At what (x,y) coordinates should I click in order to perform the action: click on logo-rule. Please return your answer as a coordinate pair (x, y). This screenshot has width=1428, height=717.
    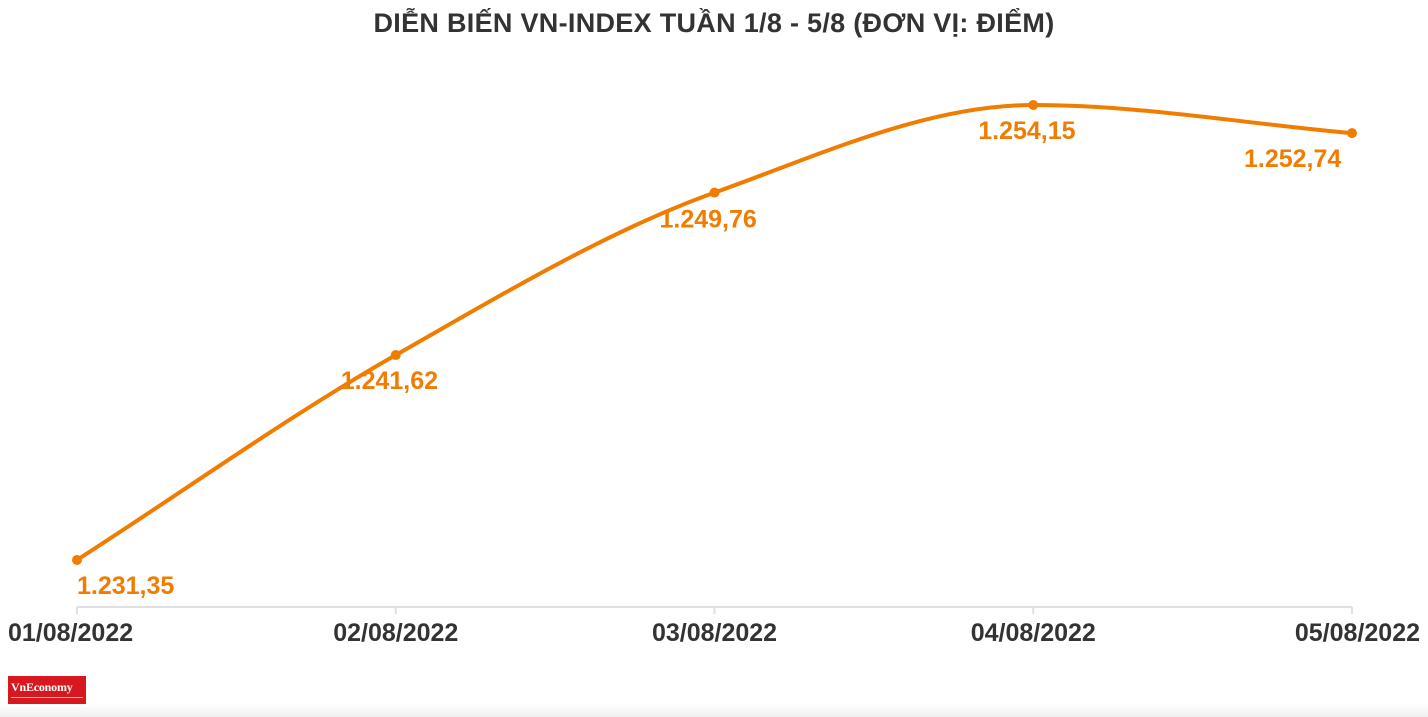
    Looking at the image, I should click on (47, 697).